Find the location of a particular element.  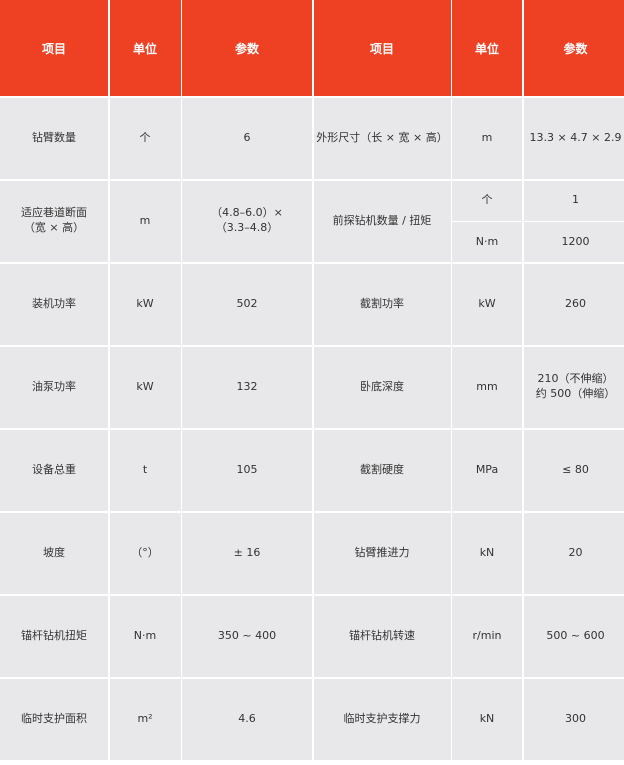

cell-value: 1 is located at coordinates (573, 200).